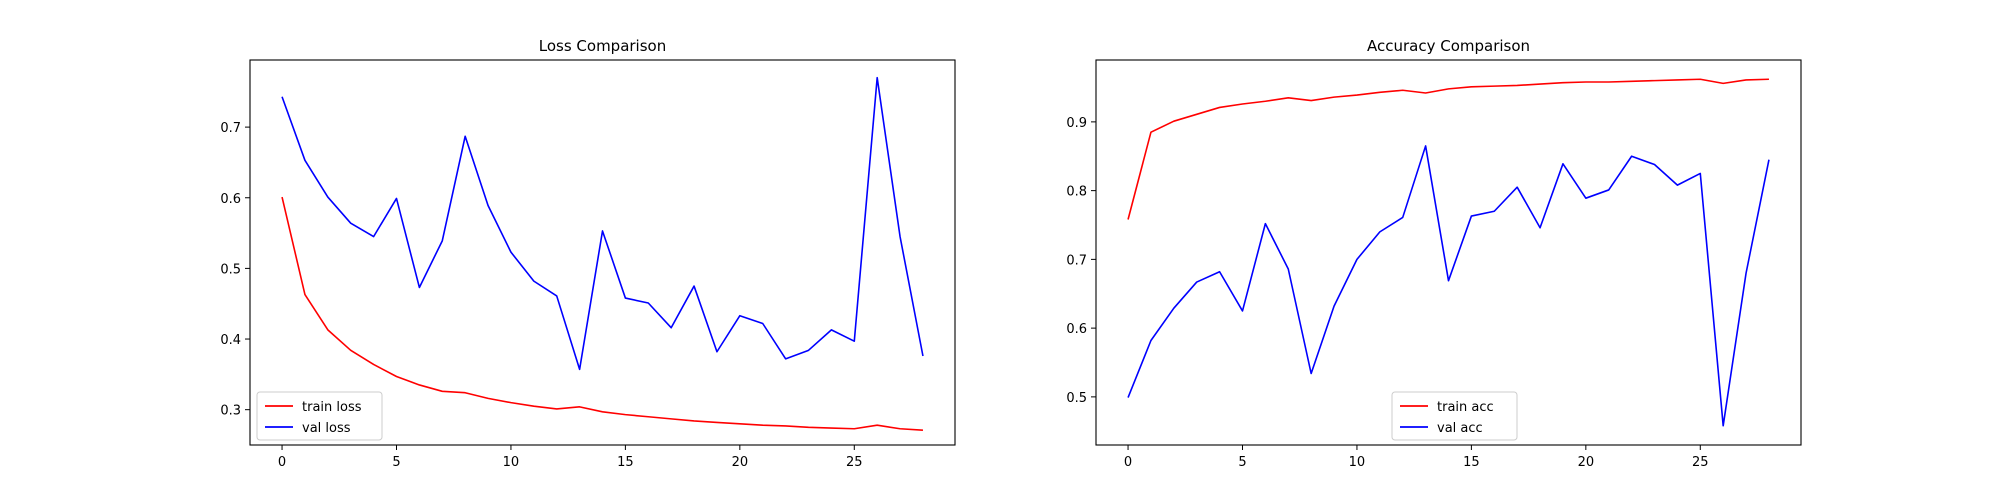 The image size is (2000, 500). Describe the element at coordinates (1076, 123) in the screenshot. I see `y-tick-label: 0.9` at that location.